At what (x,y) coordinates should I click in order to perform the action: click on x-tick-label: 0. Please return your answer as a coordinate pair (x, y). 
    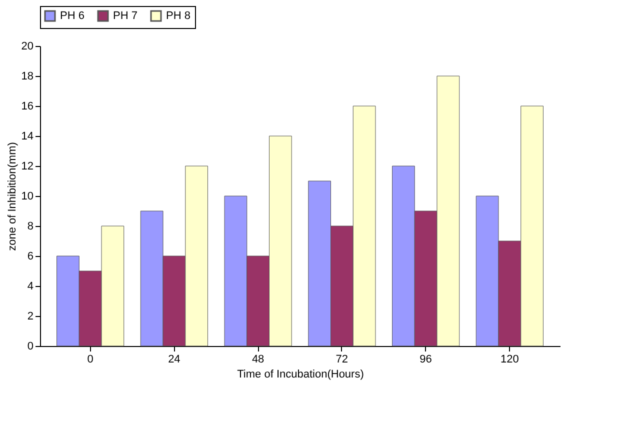
    Looking at the image, I should click on (90, 360).